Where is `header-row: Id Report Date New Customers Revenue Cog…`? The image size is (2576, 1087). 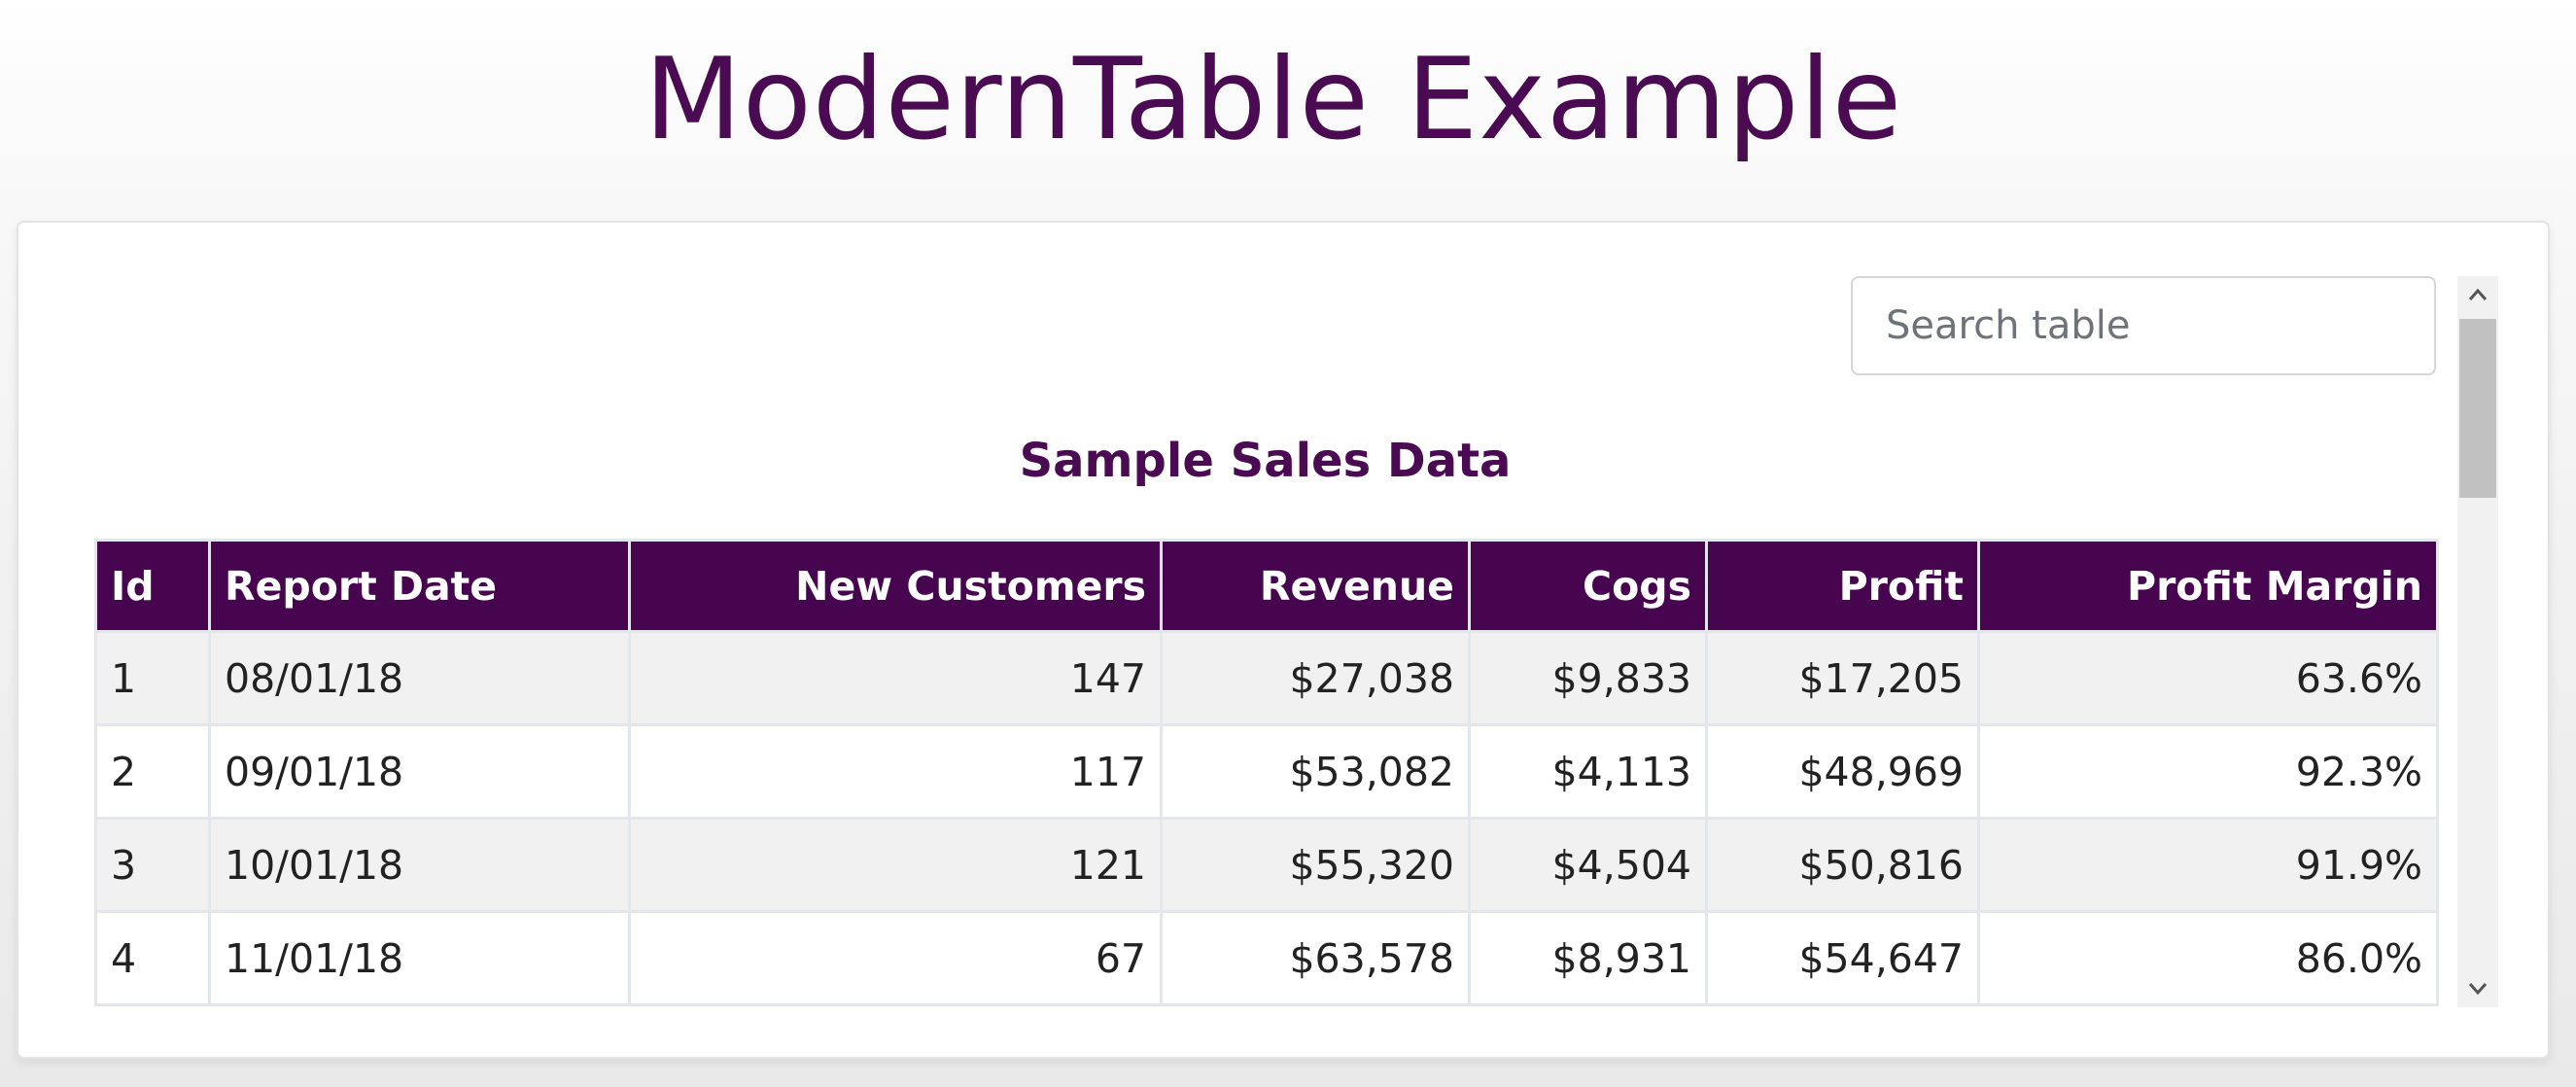 header-row: Id Report Date New Customers Revenue Cog… is located at coordinates (1267, 586).